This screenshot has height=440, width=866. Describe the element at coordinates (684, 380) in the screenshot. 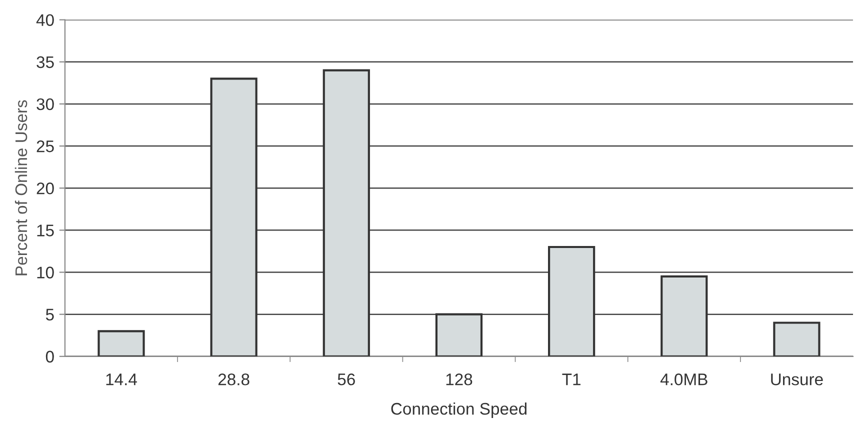

I see `x-tick-label: 4.0MB` at that location.